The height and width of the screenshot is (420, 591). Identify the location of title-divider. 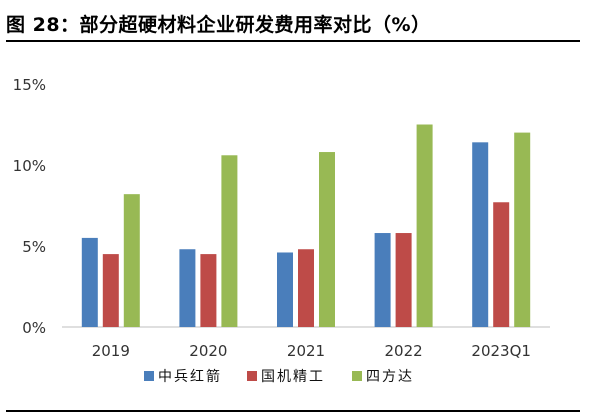
(293, 41).